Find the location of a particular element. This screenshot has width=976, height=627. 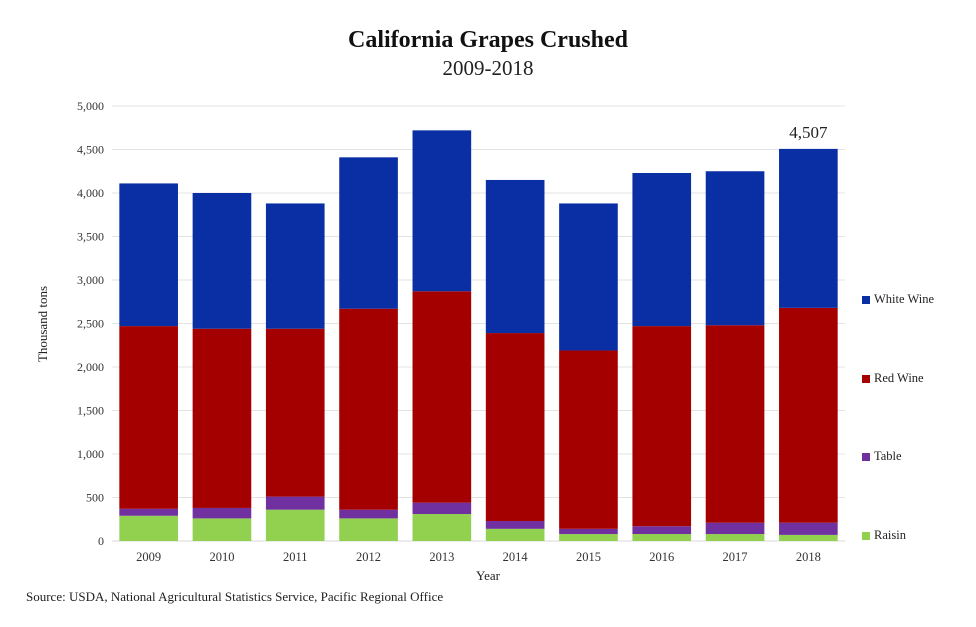

y-tick-label: 4,500 is located at coordinates (90, 150).